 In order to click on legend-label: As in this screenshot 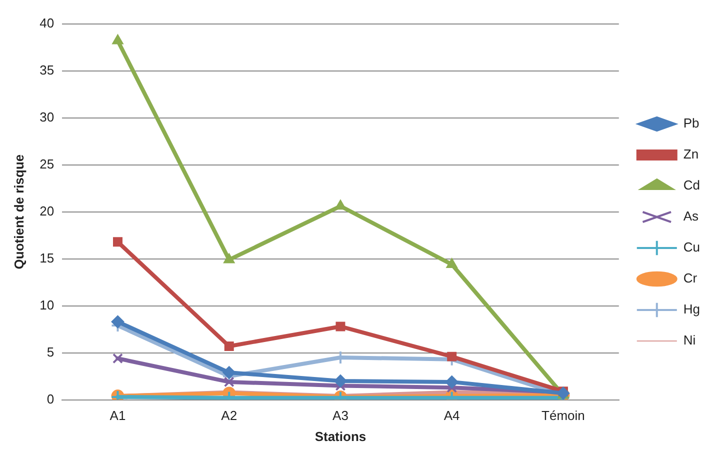, I will do `click(691, 216)`.